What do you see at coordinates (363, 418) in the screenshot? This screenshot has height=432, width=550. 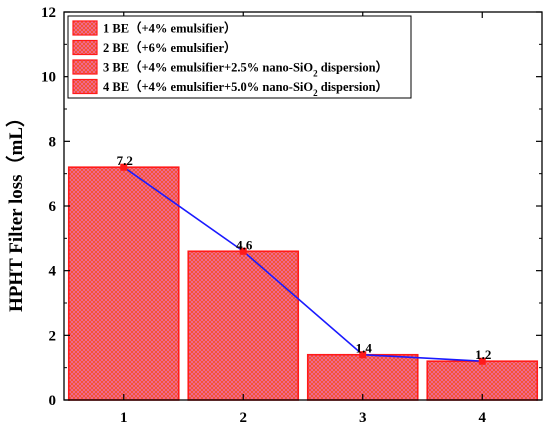 I see `x-tick-label-3: 3` at bounding box center [363, 418].